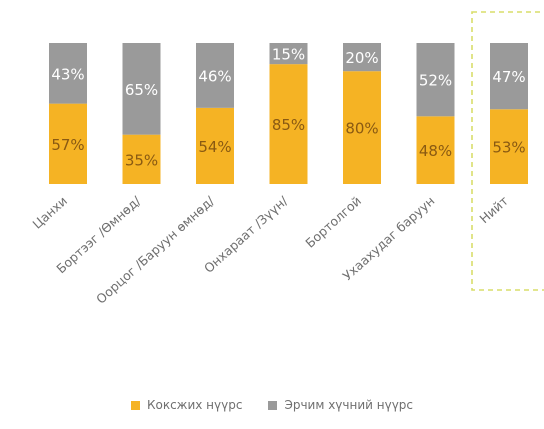  I want to click on data-label: 52%, so click(435, 81).